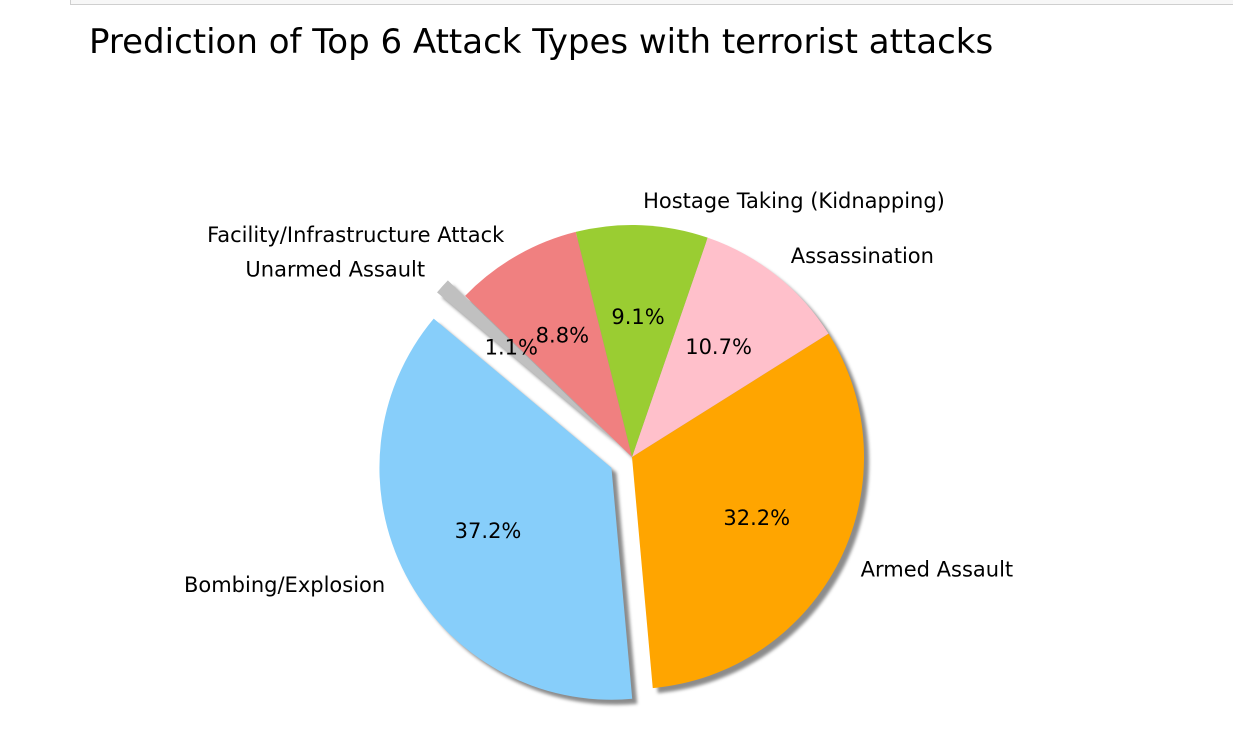 The width and height of the screenshot is (1233, 735). What do you see at coordinates (637, 317) in the screenshot?
I see `pct-hostage-taking-kidnapping: 9.1%` at bounding box center [637, 317].